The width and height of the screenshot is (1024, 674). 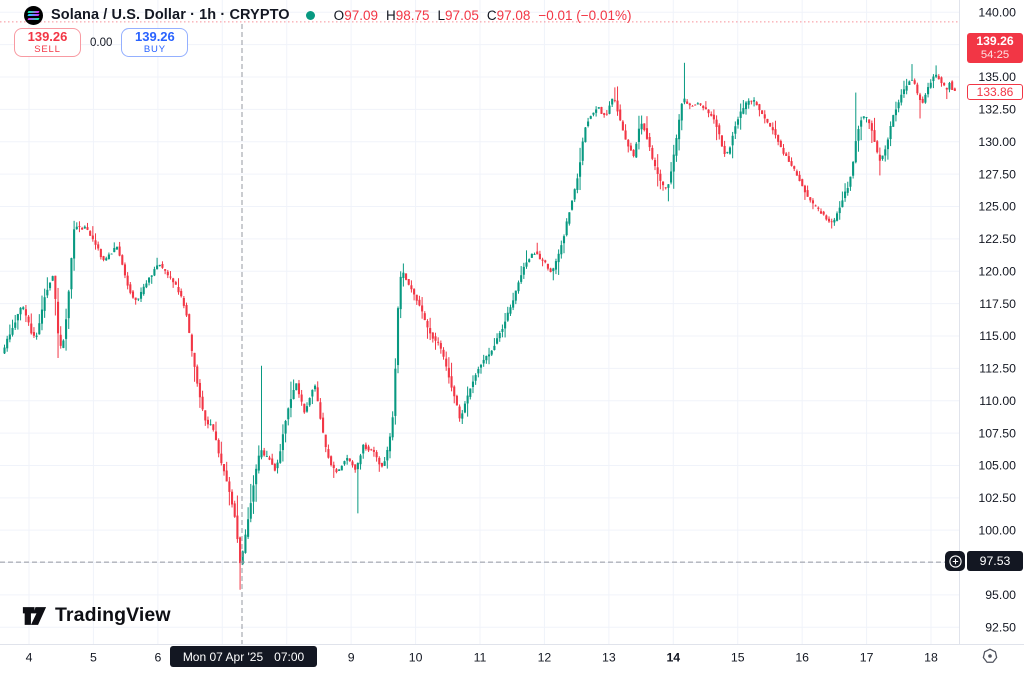 I want to click on crosshair-date: Mon 07 Apr '25, so click(x=223, y=656).